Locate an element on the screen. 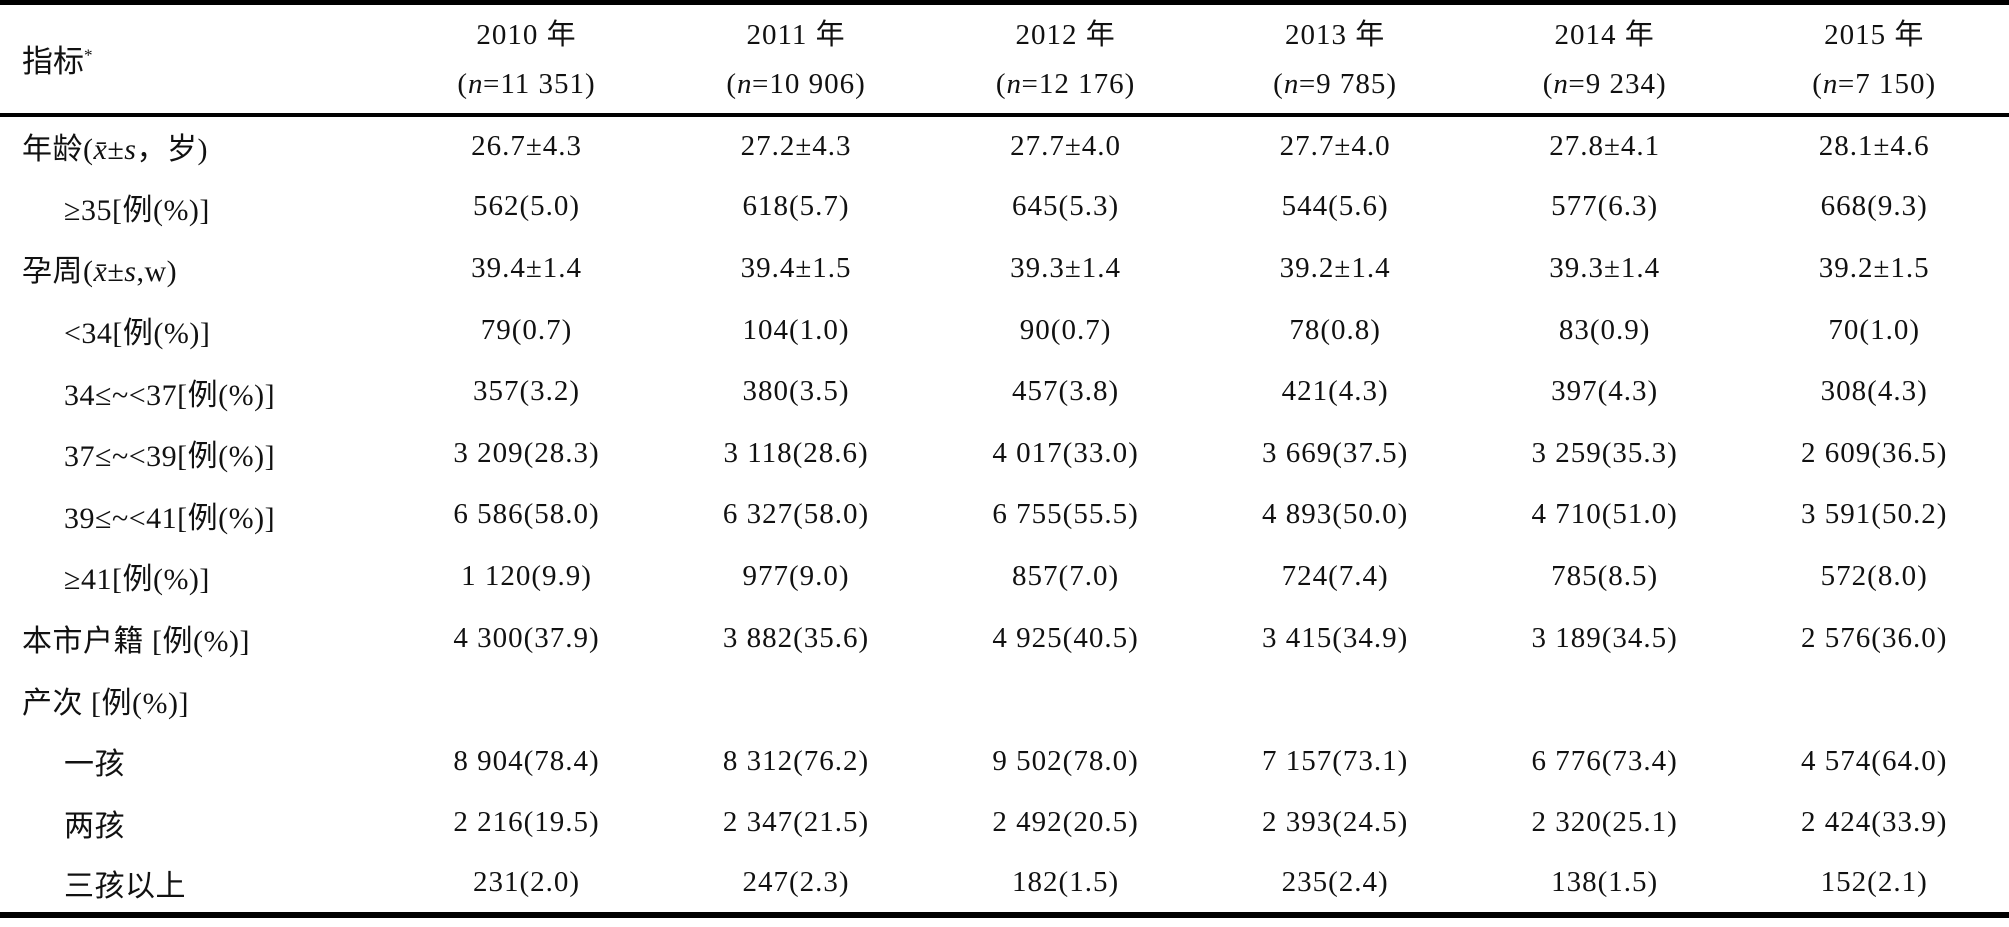 The image size is (2009, 927). sample-size-label: (n=11 351) is located at coordinates (526, 83).